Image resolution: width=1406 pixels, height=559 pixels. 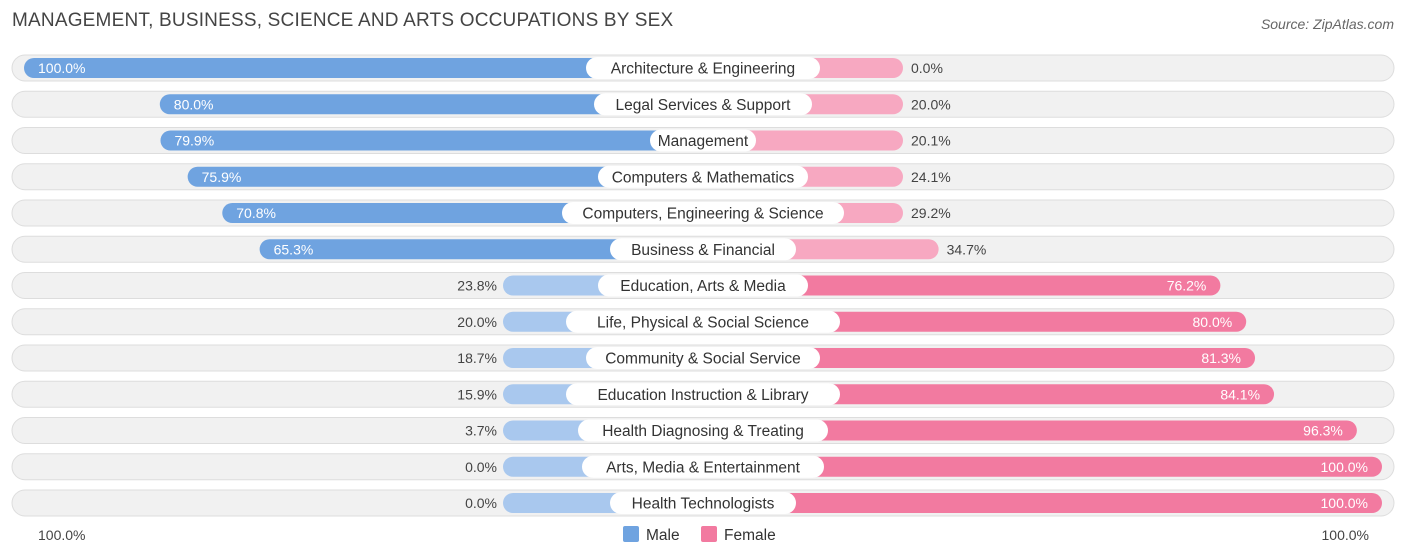 I want to click on bar-row: 65.3% 34.7% Business & Financial, so click(x=703, y=249).